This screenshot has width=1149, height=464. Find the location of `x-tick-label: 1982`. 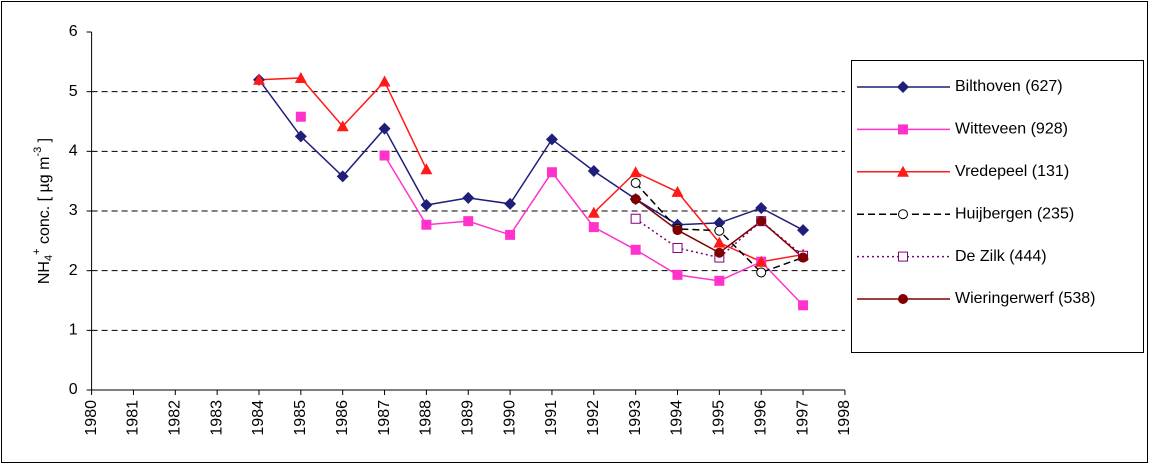

x-tick-label: 1982 is located at coordinates (175, 418).